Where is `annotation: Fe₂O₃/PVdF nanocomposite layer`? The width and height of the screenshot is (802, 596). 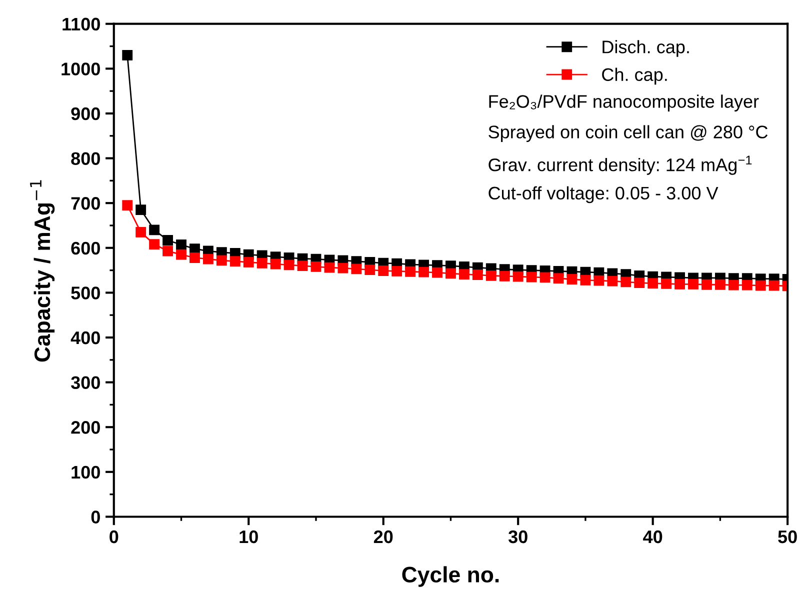 annotation: Fe₂O₃/PVdF nanocomposite layer is located at coordinates (624, 103).